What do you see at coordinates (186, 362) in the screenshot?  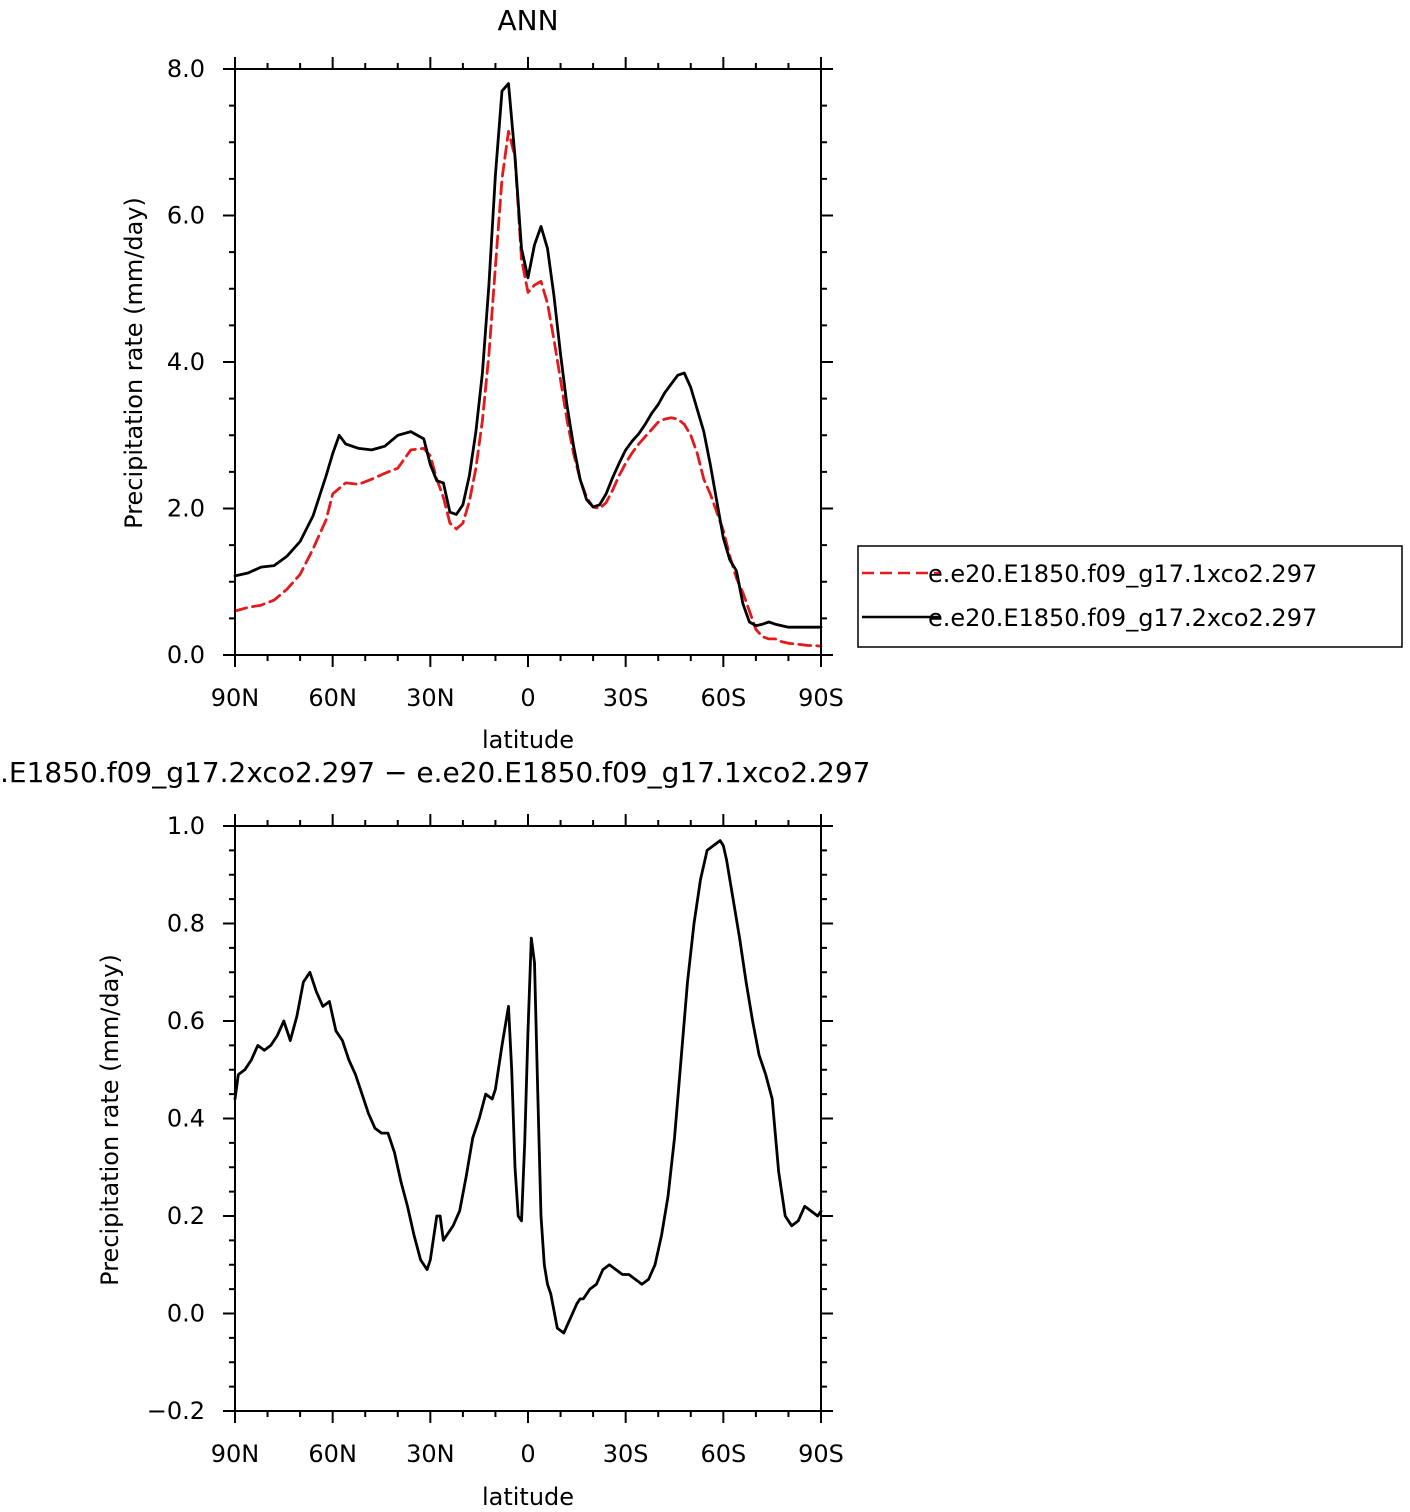 I see `top-y-tick-label: 4.0` at bounding box center [186, 362].